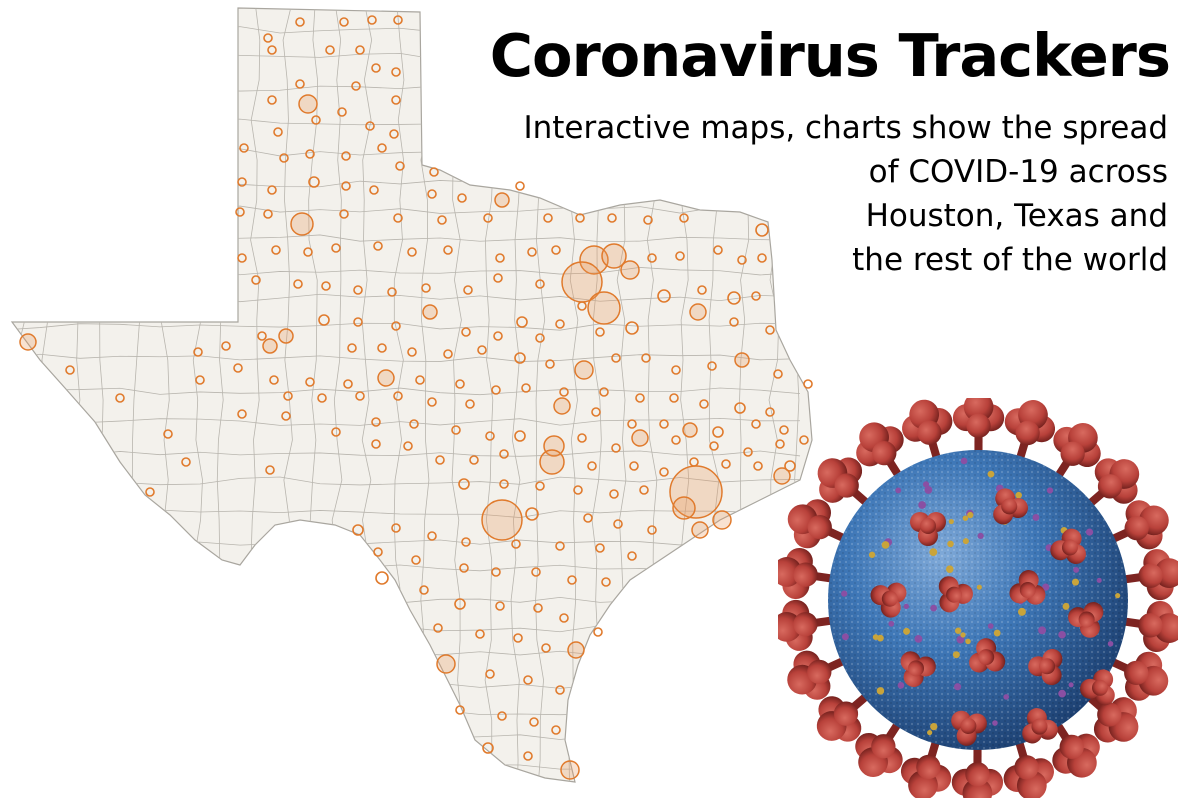 The image size is (1200, 800). Describe the element at coordinates (1010, 260) in the screenshot. I see `subtitle-line-4: the rest of the world` at that location.